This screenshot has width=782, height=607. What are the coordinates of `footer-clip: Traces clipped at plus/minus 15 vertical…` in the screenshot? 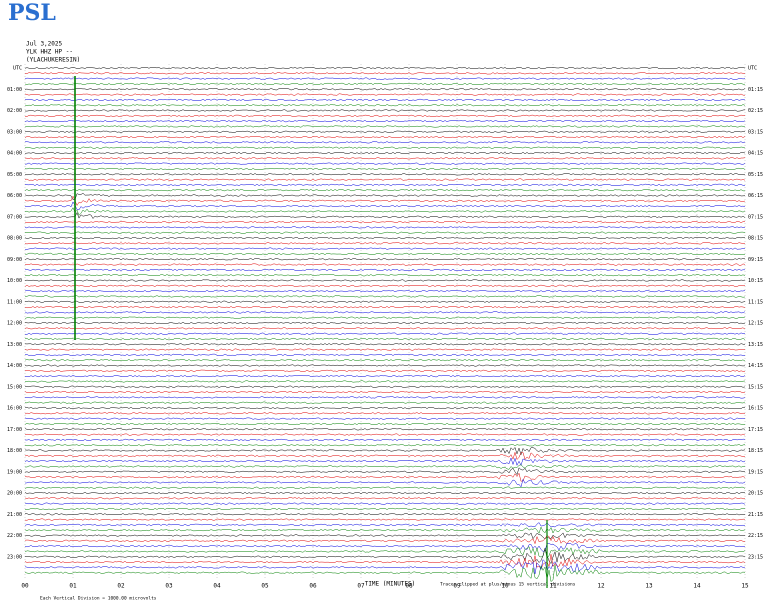 It's located at (508, 585).